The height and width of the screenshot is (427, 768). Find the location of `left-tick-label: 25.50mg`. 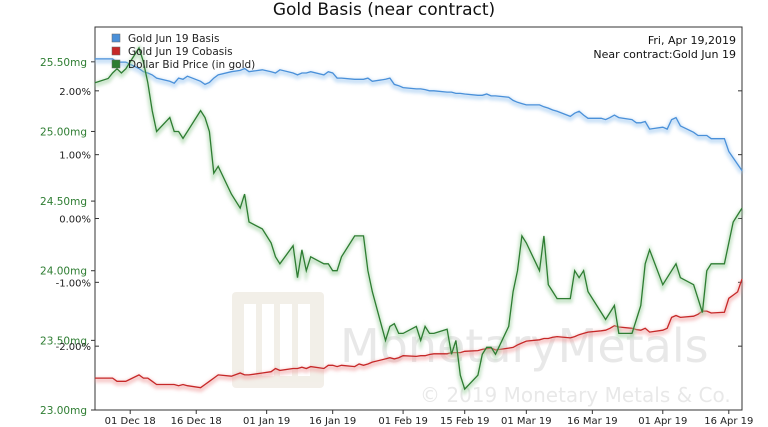

left-tick-label: 25.50mg is located at coordinates (63, 63).